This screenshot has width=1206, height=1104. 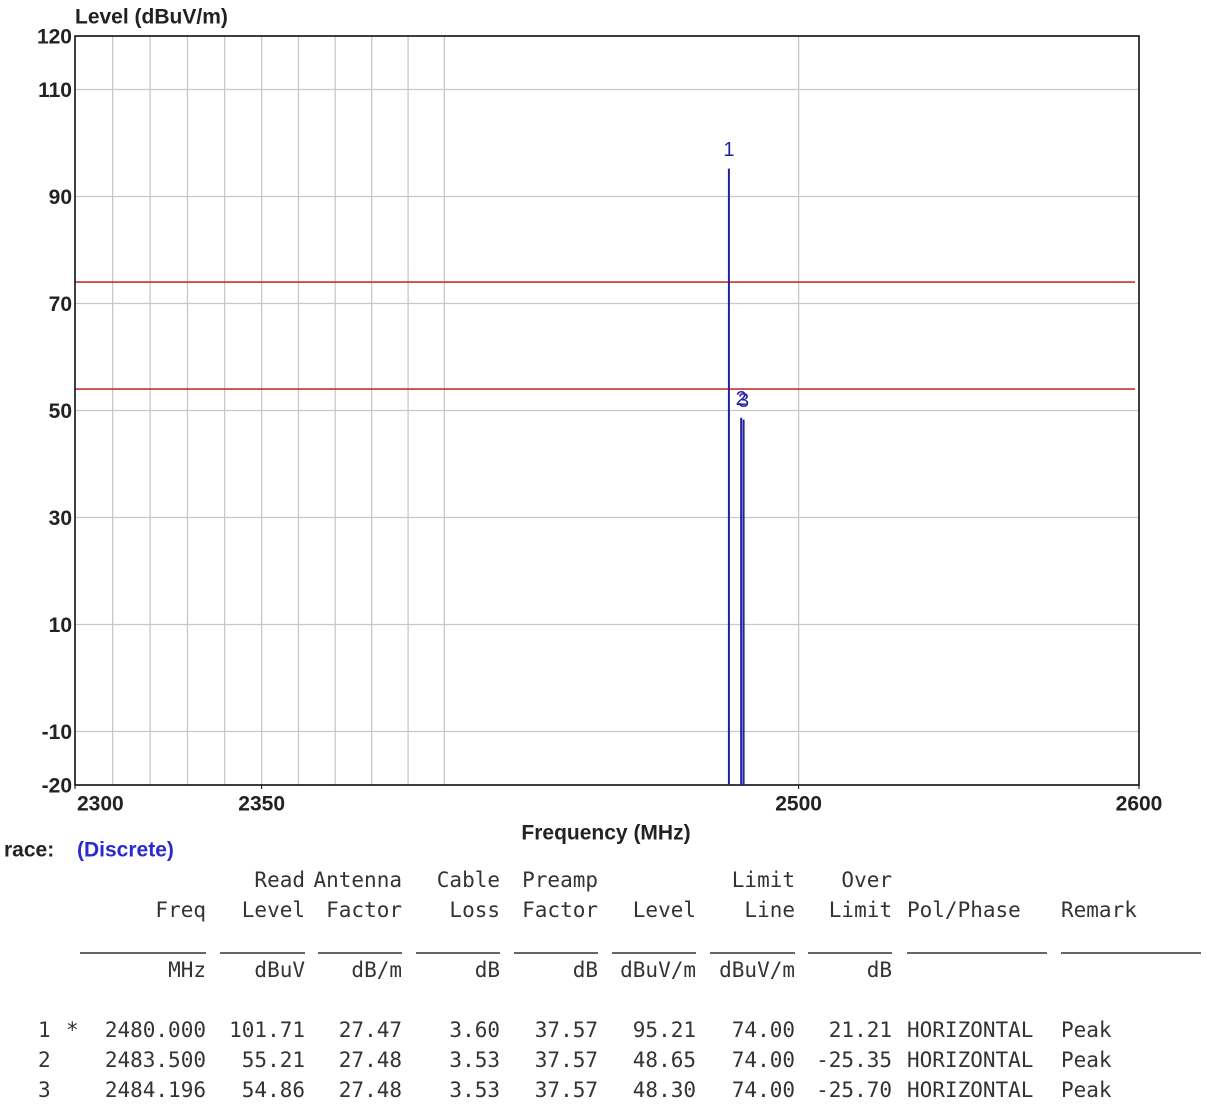 I want to click on y-tick-label: 90, so click(x=60, y=197).